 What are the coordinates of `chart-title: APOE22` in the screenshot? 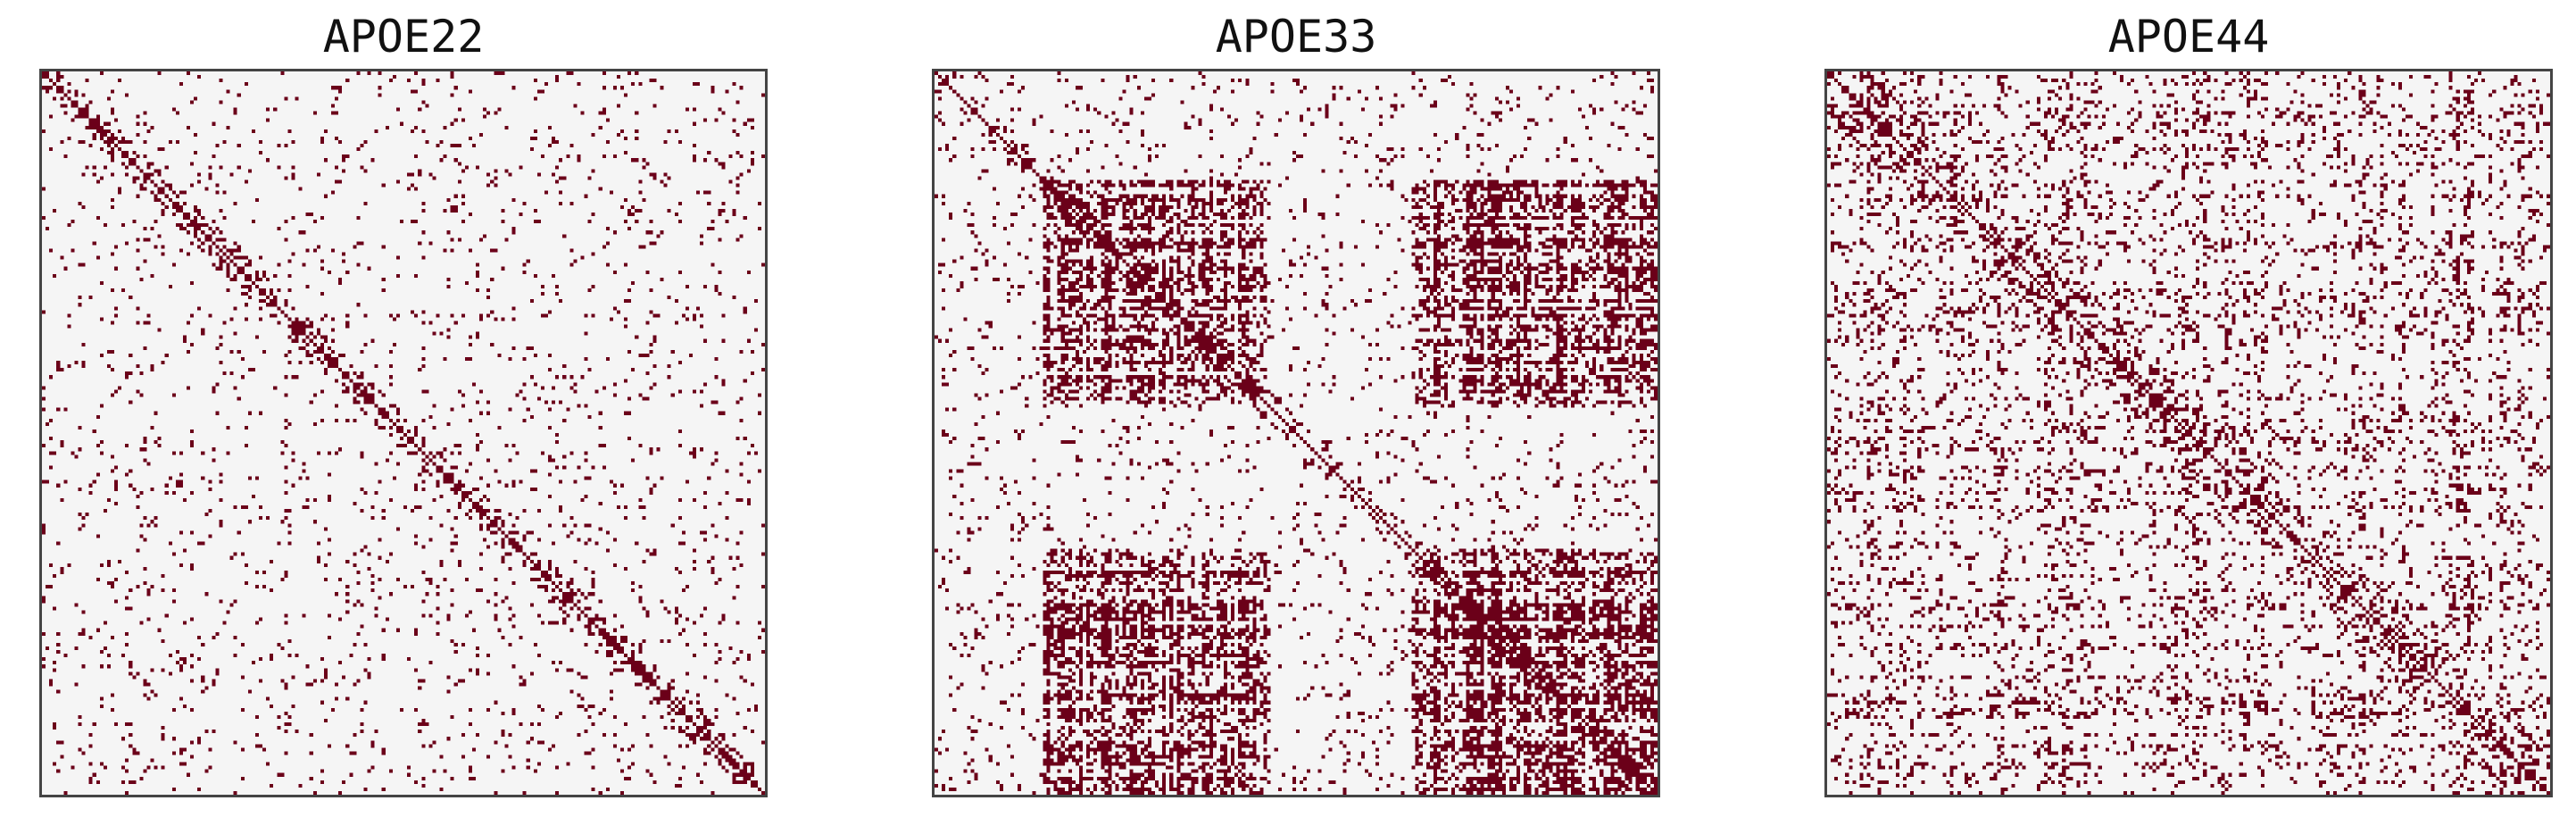 It's located at (404, 37).